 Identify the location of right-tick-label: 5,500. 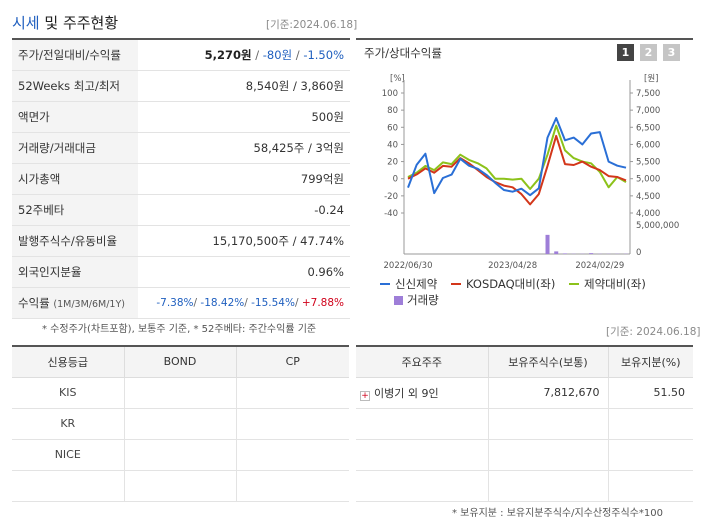
(648, 163).